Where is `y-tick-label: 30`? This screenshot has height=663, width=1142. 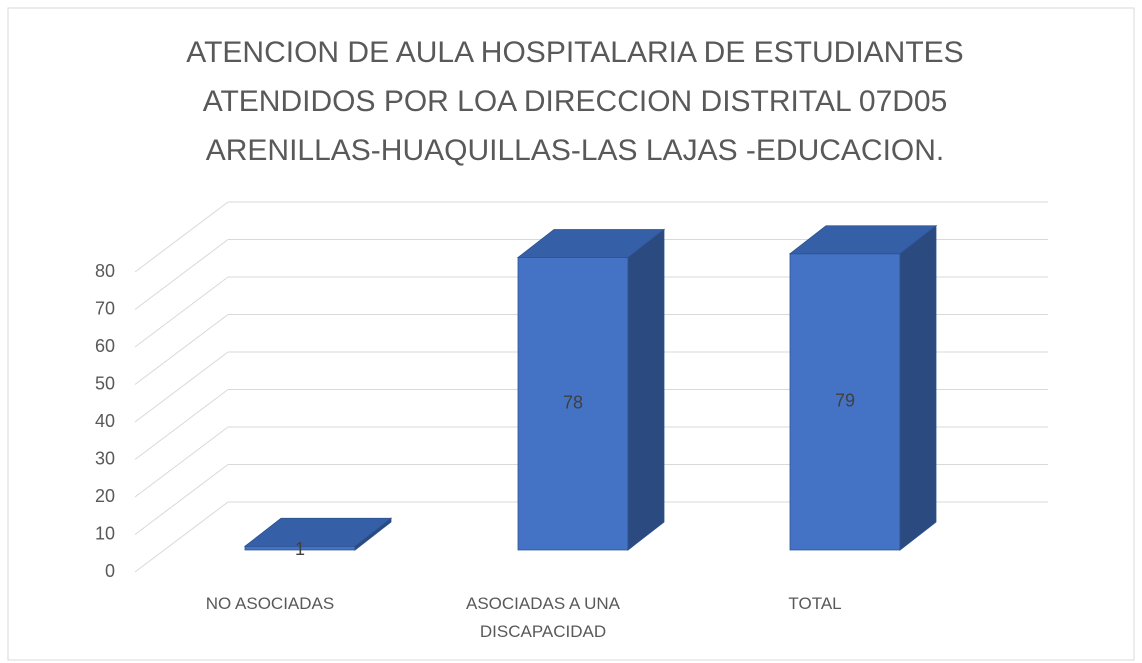 y-tick-label: 30 is located at coordinates (105, 458).